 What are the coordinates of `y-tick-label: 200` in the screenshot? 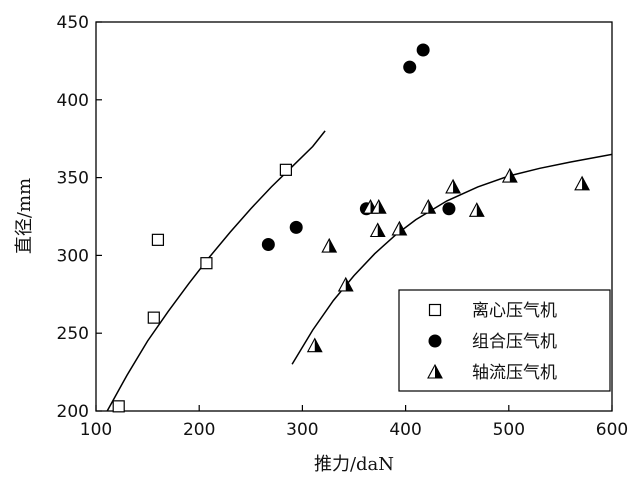 It's located at (73, 412).